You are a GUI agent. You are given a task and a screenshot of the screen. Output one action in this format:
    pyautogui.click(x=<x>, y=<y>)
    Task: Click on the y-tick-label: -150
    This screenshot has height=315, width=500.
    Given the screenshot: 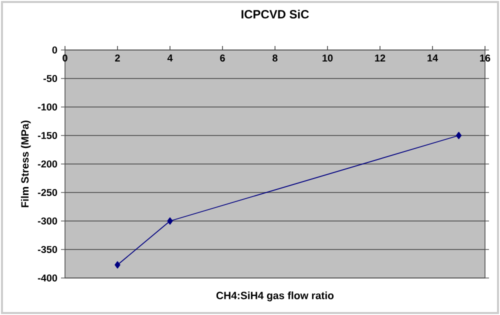 What is the action you would take?
    pyautogui.click(x=48, y=136)
    